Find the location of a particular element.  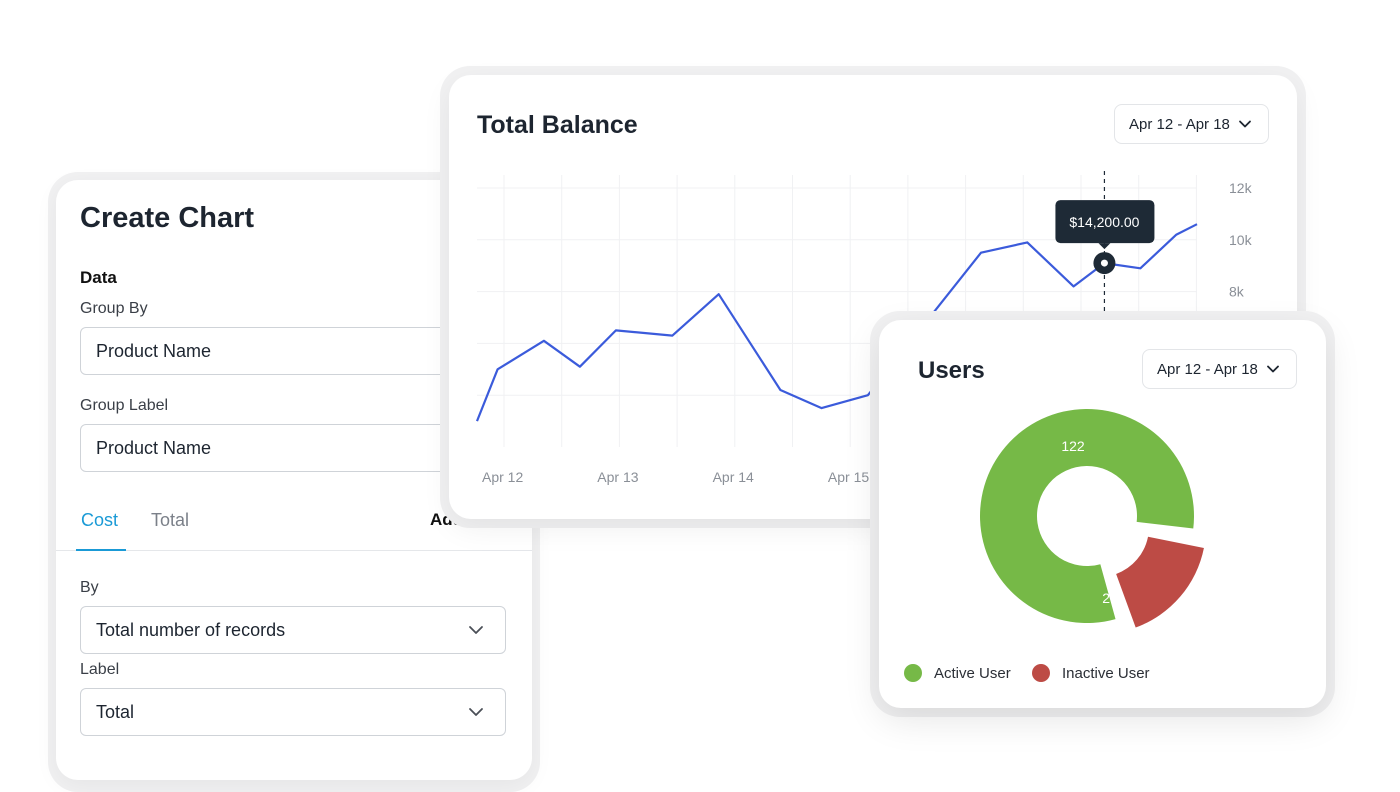

total-balance-title: Total Balance is located at coordinates (557, 125).